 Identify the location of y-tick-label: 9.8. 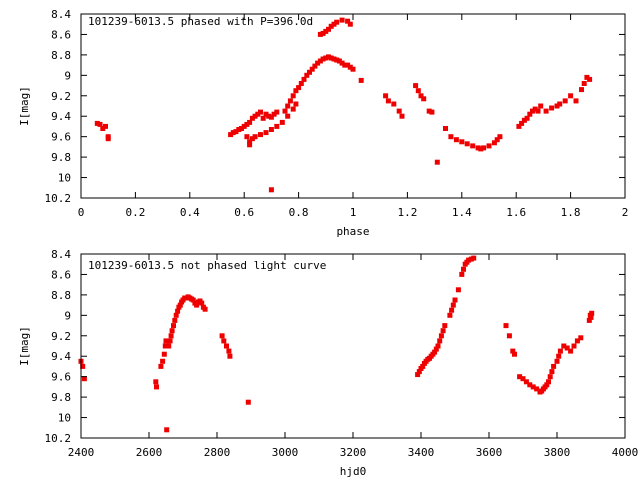
(61, 397).